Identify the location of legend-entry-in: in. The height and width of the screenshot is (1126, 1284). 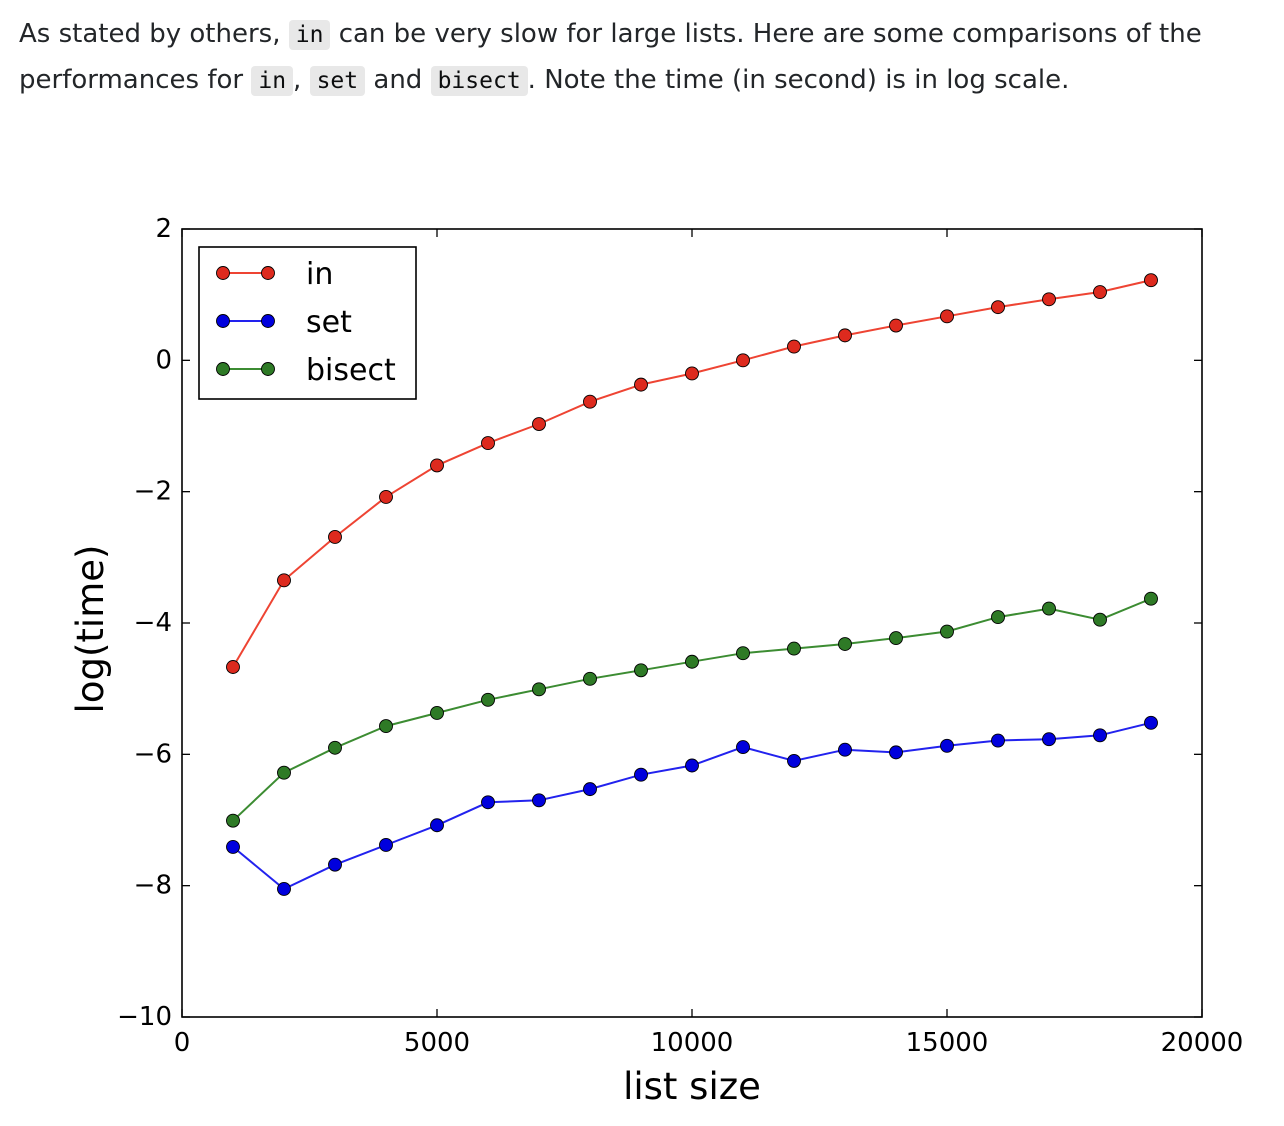
(274, 274).